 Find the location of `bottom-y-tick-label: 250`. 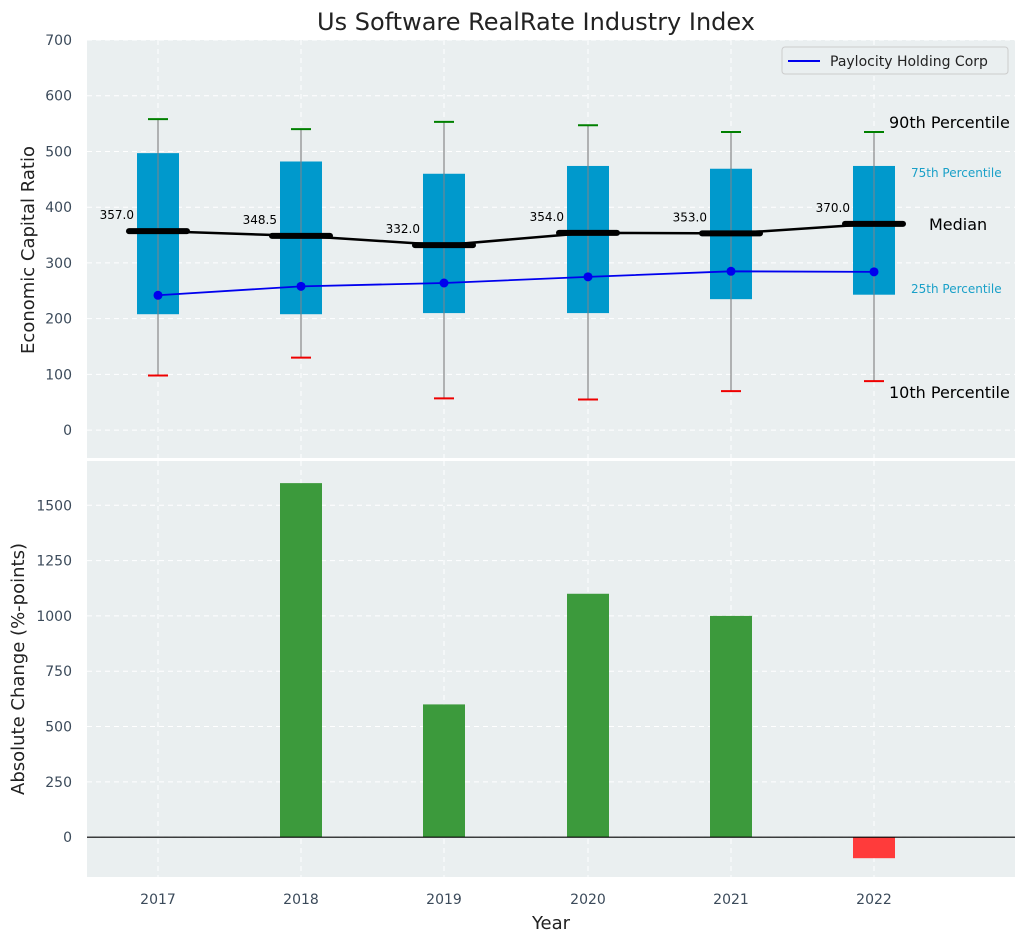

bottom-y-tick-label: 250 is located at coordinates (58, 783).